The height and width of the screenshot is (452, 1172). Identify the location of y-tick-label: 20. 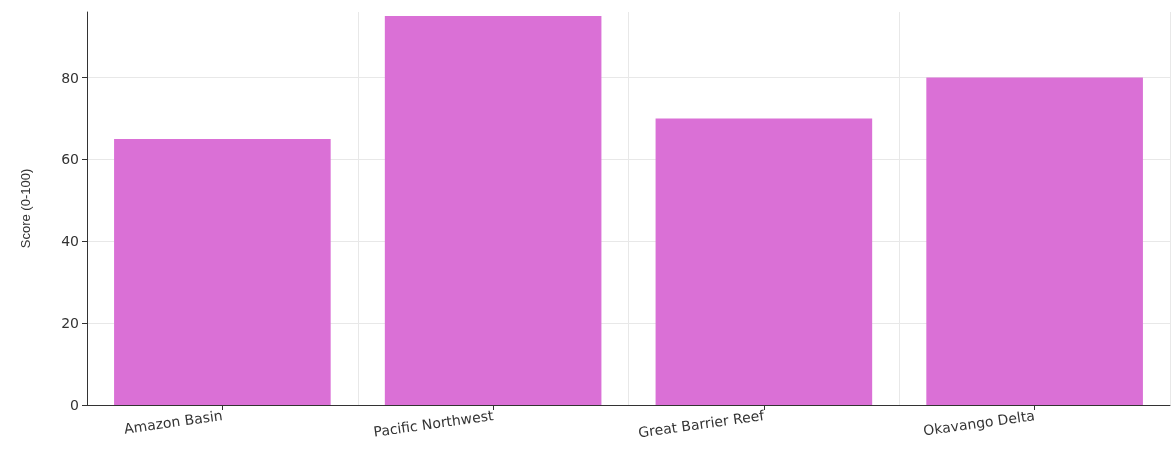
(70, 323).